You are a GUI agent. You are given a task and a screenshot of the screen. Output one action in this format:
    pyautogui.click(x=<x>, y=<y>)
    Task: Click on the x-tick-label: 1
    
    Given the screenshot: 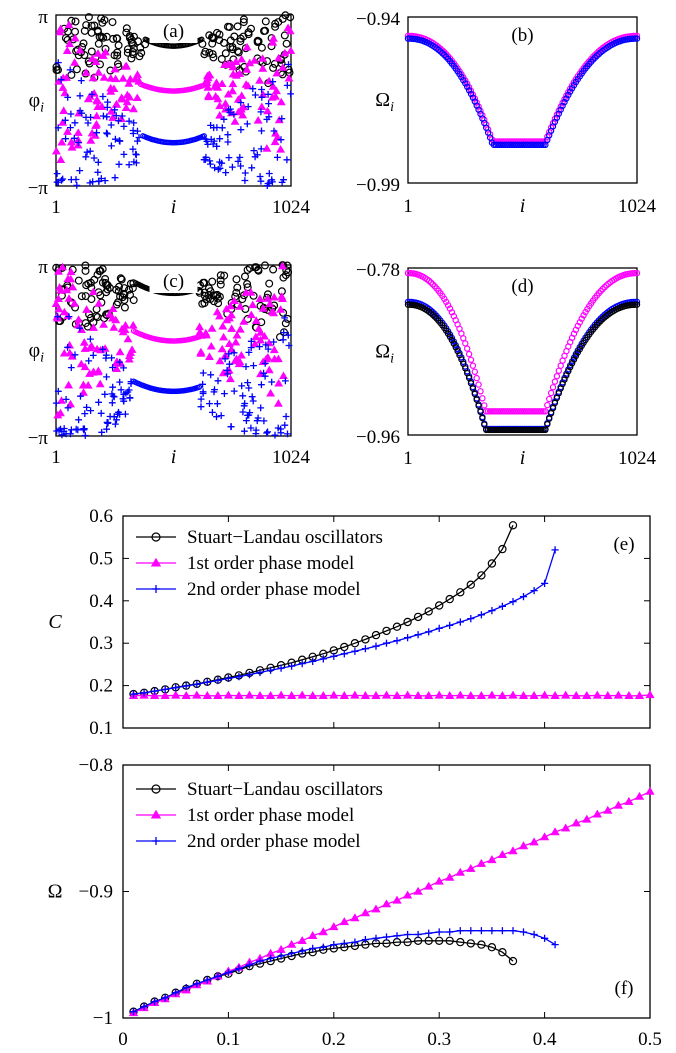 What is the action you would take?
    pyautogui.click(x=408, y=206)
    